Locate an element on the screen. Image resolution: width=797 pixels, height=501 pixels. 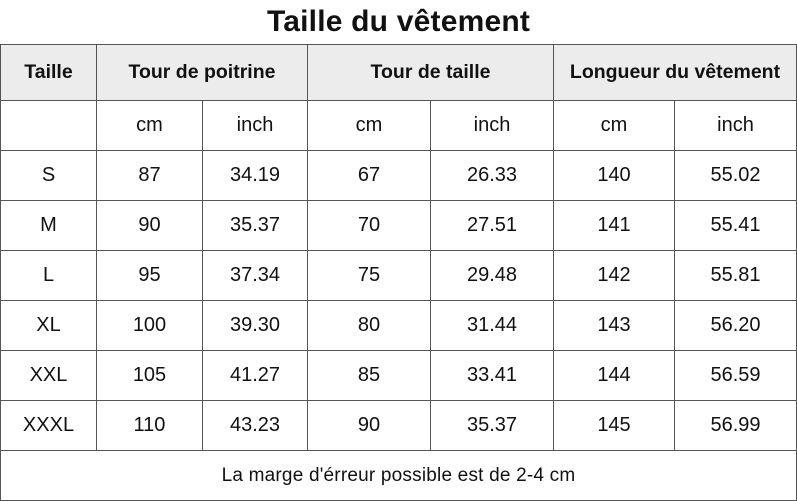
length-inch-cell: 55.81 is located at coordinates (735, 275).